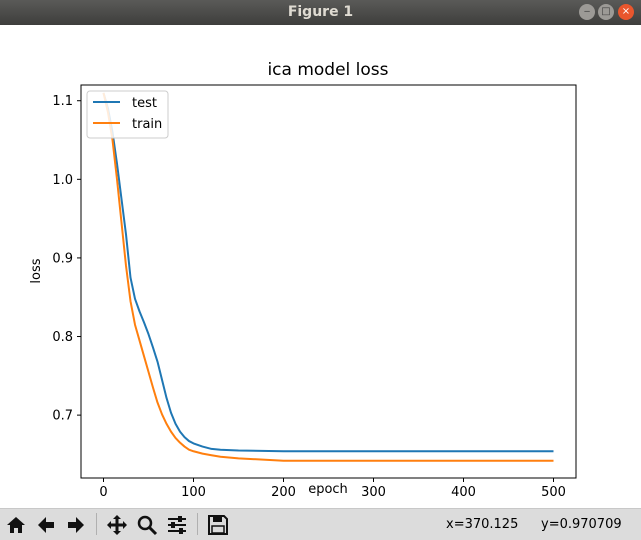 The image size is (641, 540). Describe the element at coordinates (127, 114) in the screenshot. I see `legend: test train` at that location.